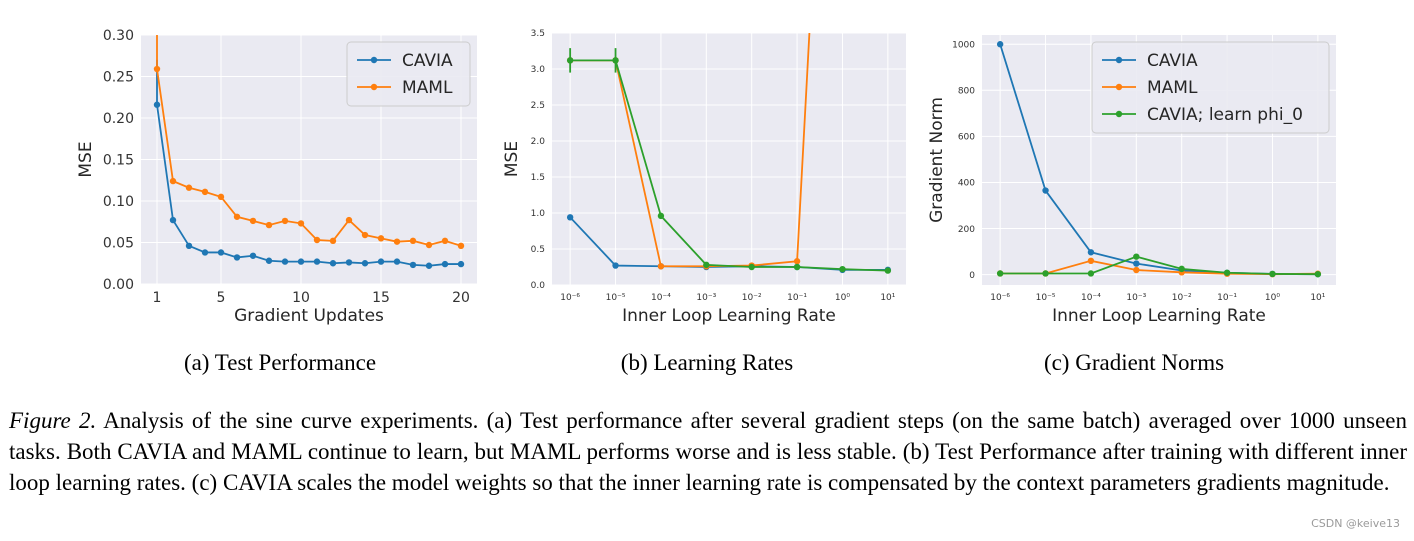 This screenshot has height=541, width=1414. I want to click on y-tick-label: 200, so click(966, 230).